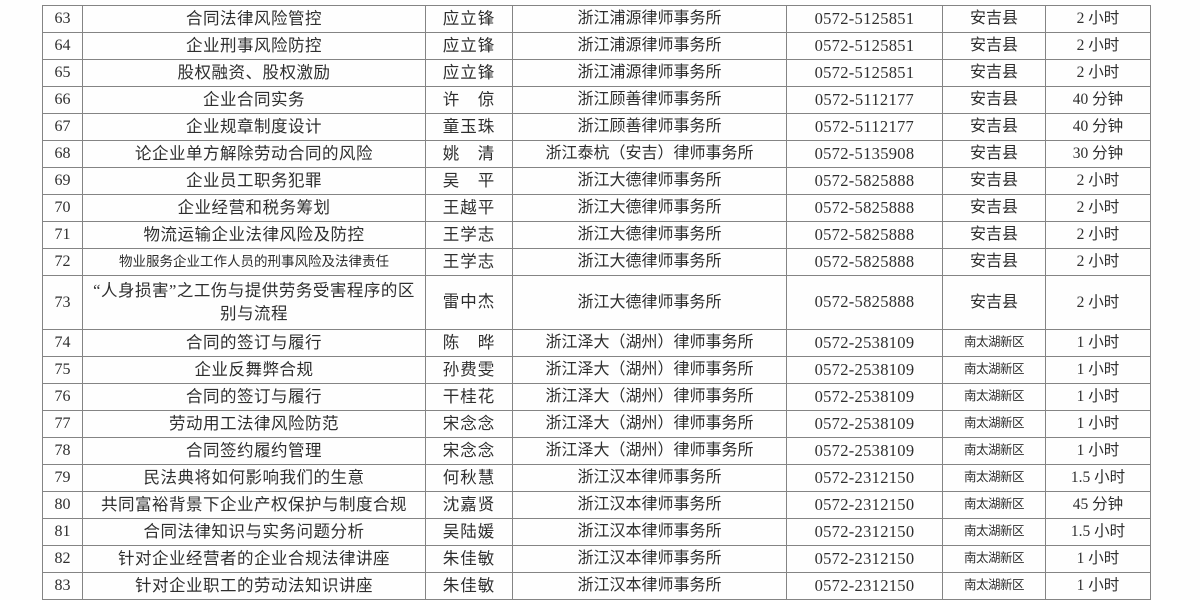 The height and width of the screenshot is (600, 1200). What do you see at coordinates (254, 505) in the screenshot?
I see `cell-title: 共同富裕背景下企业产权保护与制度合规` at bounding box center [254, 505].